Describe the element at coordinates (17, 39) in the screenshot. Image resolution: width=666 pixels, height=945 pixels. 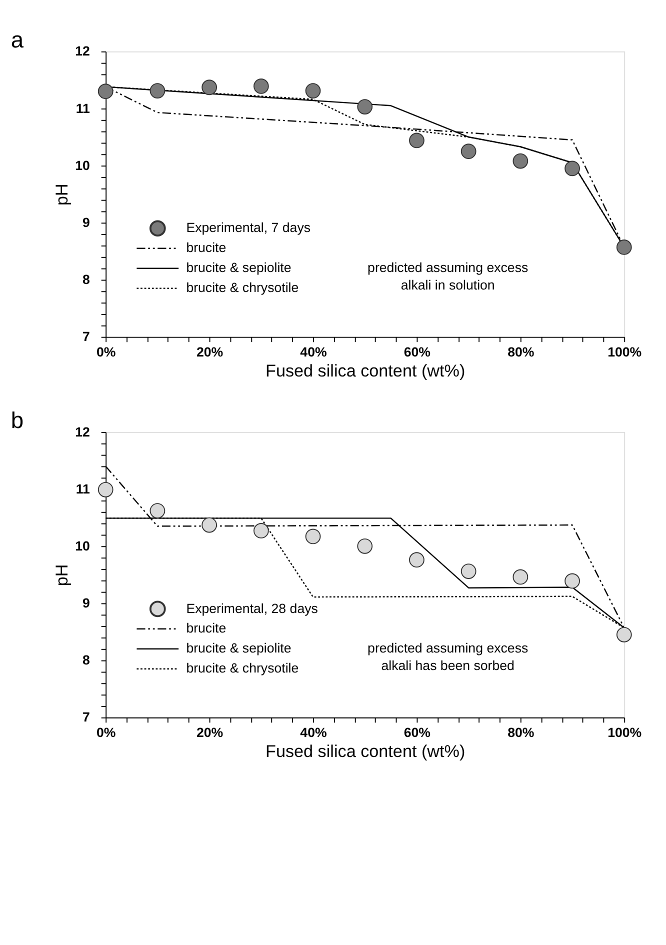
I see `chart-title: a` at that location.